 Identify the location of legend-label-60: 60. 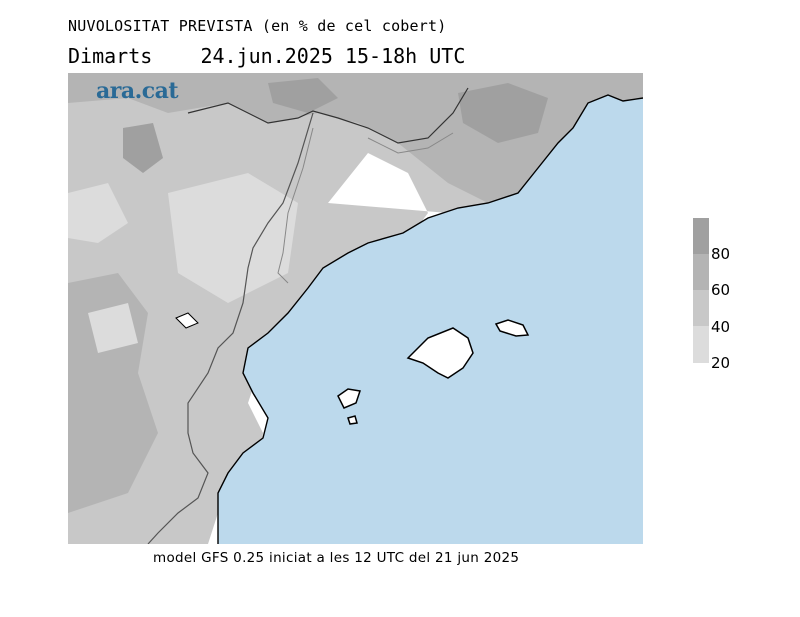
(721, 290).